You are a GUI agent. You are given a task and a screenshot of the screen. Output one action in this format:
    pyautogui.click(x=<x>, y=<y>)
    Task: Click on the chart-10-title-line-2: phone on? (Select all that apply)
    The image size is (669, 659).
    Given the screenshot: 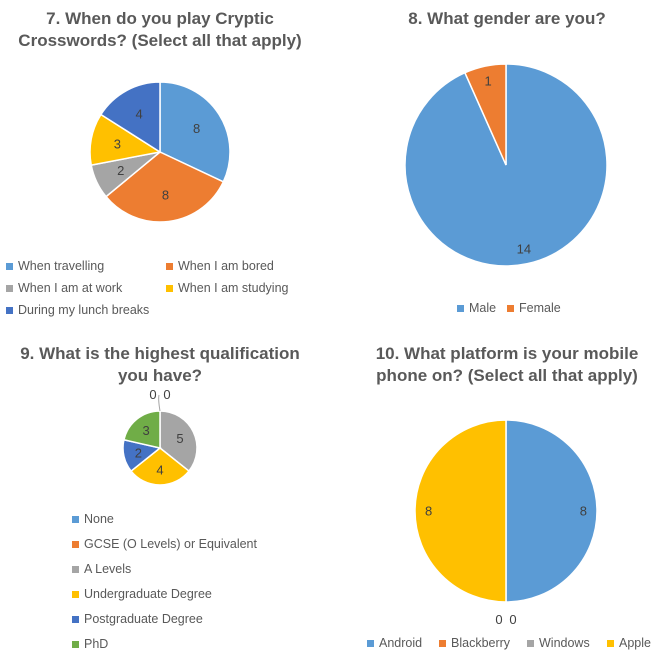 What is the action you would take?
    pyautogui.click(x=507, y=375)
    